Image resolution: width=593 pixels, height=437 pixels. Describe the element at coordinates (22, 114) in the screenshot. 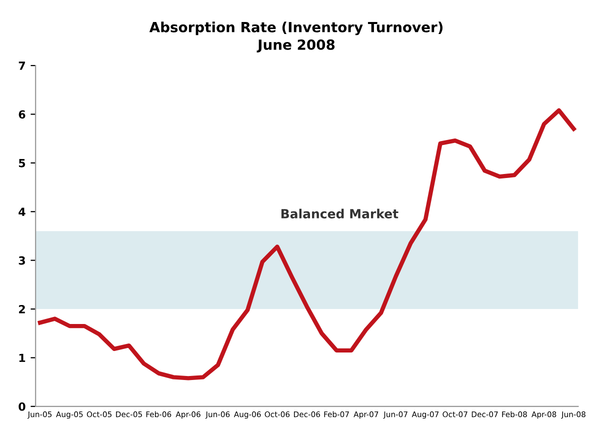

I see `y-tick-label: 6` at that location.